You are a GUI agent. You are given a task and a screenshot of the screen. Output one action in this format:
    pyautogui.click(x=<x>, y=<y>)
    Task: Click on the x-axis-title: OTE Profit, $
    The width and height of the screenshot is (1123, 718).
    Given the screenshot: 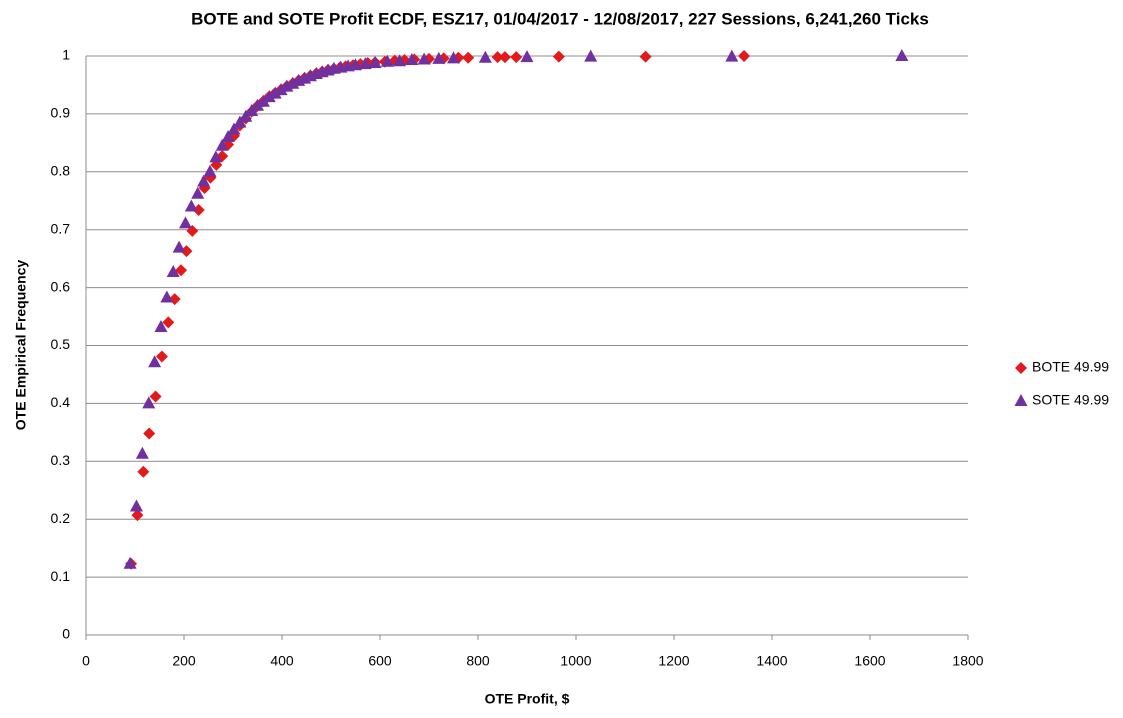 What is the action you would take?
    pyautogui.click(x=527, y=699)
    